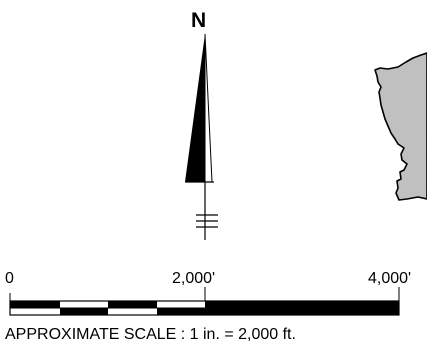  What do you see at coordinates (390, 278) in the screenshot?
I see `scale-tick-label-4000: 4,000'` at bounding box center [390, 278].